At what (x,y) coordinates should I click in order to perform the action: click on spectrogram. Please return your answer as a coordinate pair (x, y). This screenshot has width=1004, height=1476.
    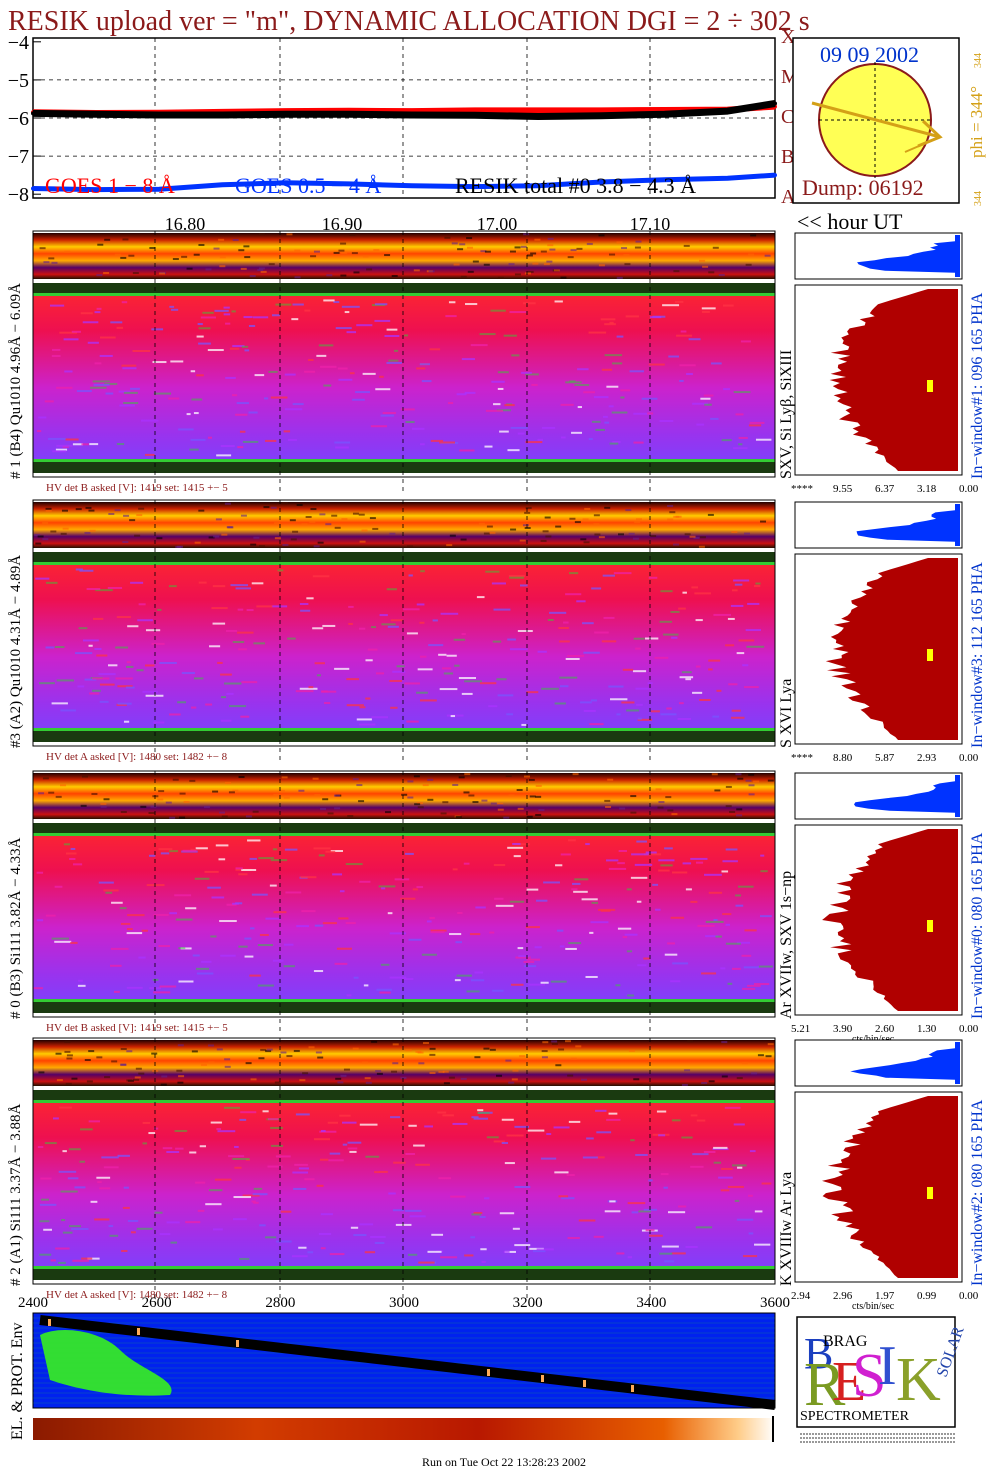
    Looking at the image, I should click on (404, 378).